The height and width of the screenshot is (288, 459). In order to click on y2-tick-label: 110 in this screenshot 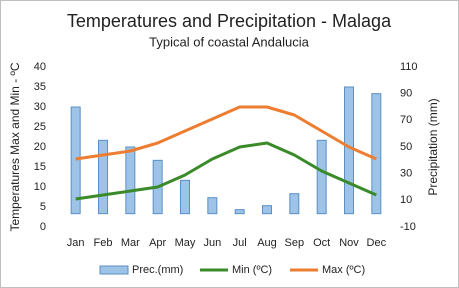, I will do `click(409, 67)`.